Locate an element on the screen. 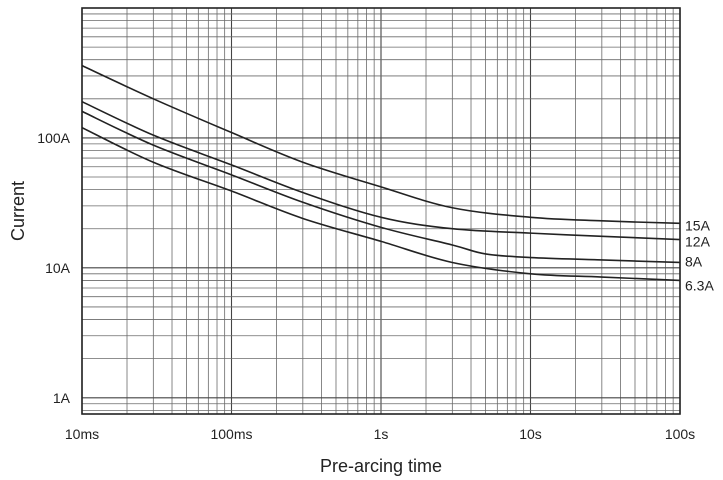 This screenshot has width=723, height=480. series-label: 6.3A is located at coordinates (699, 285).